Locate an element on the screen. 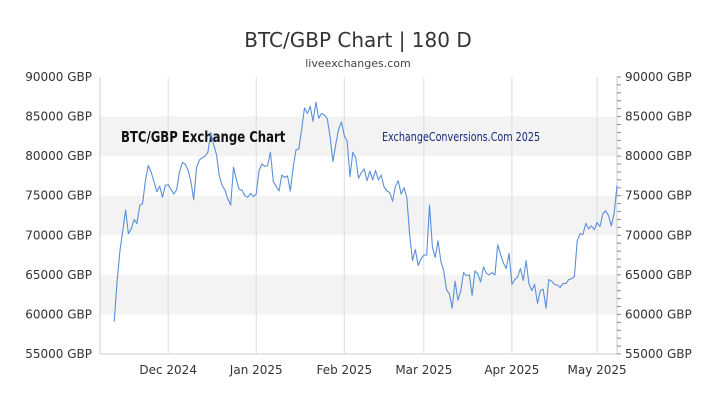 The width and height of the screenshot is (720, 405). grid-band is located at coordinates (358, 215).